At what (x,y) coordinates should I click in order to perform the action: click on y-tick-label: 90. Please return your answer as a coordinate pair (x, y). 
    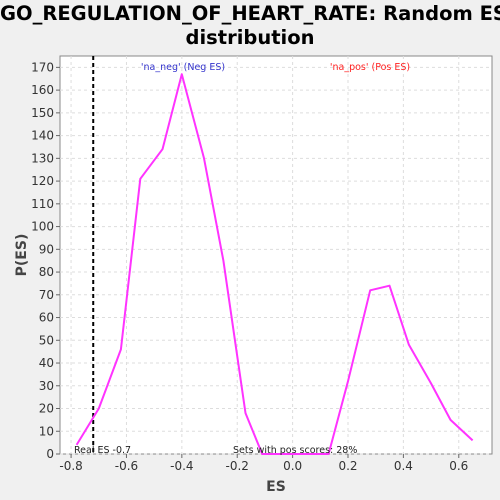
    Looking at the image, I should click on (46, 249).